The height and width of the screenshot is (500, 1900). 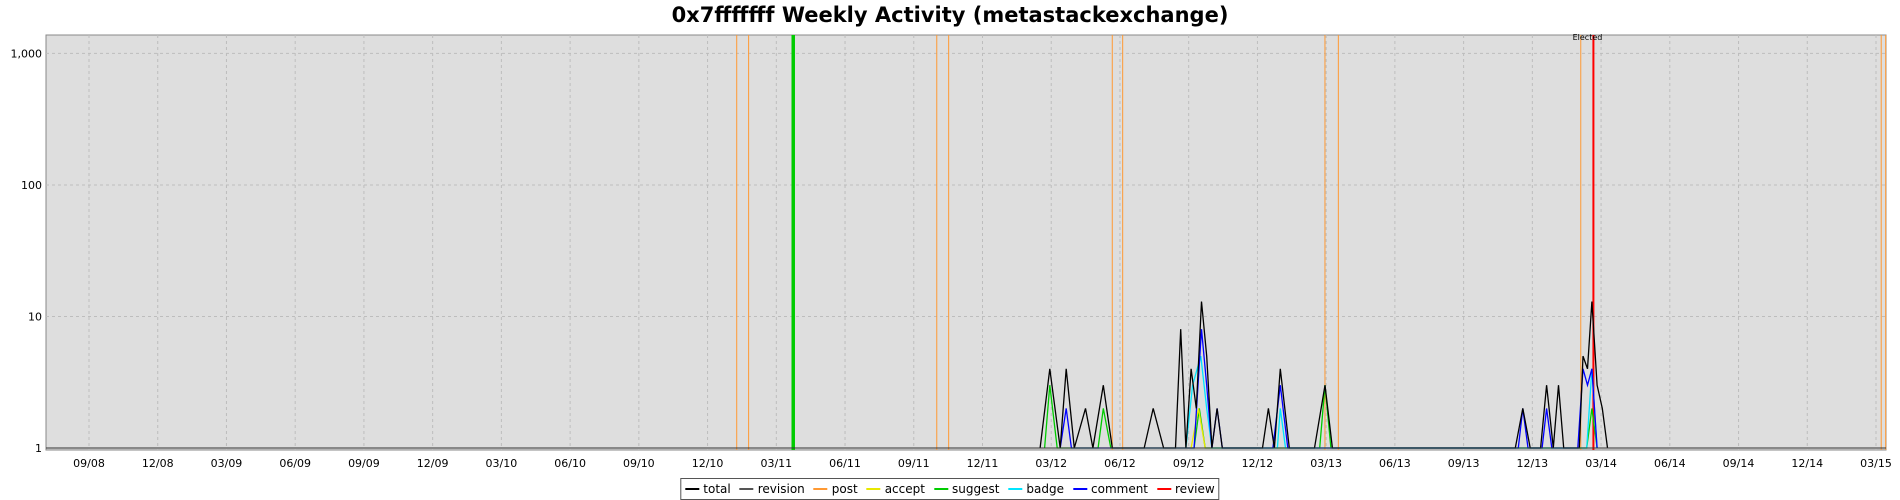 I want to click on x-tick-label: 03/12, so click(x=1051, y=463).